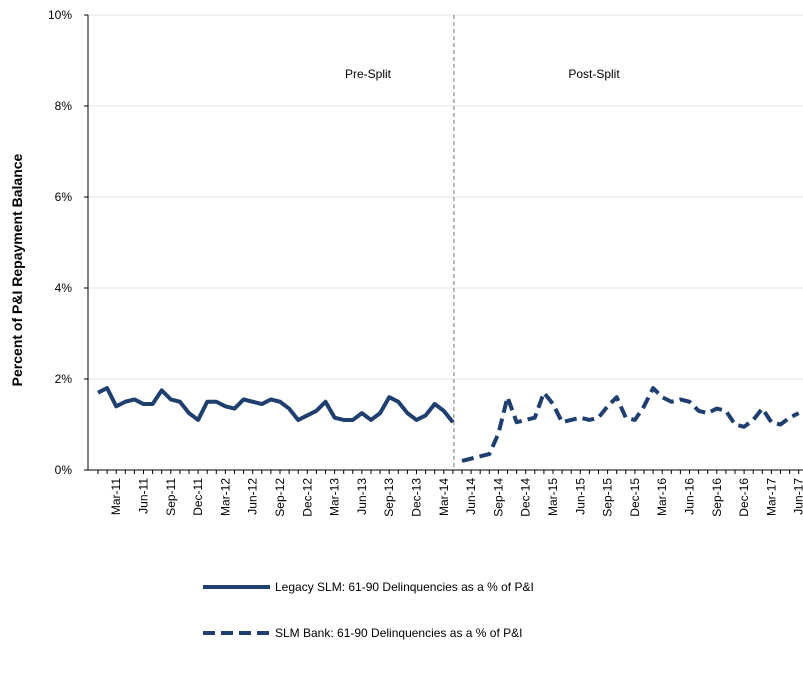  I want to click on y-tick-label: 0%, so click(64, 470).